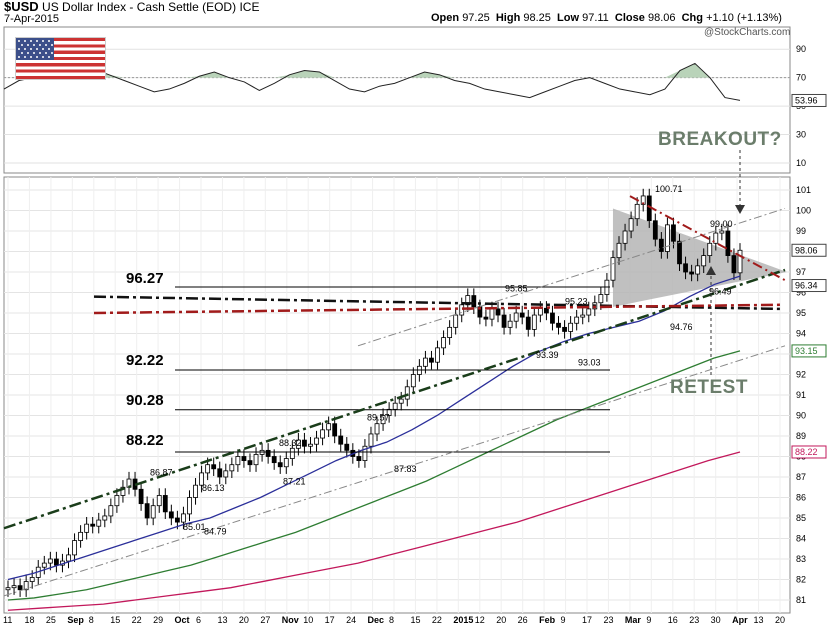  I want to click on x-tick-label: 18, so click(29, 620).